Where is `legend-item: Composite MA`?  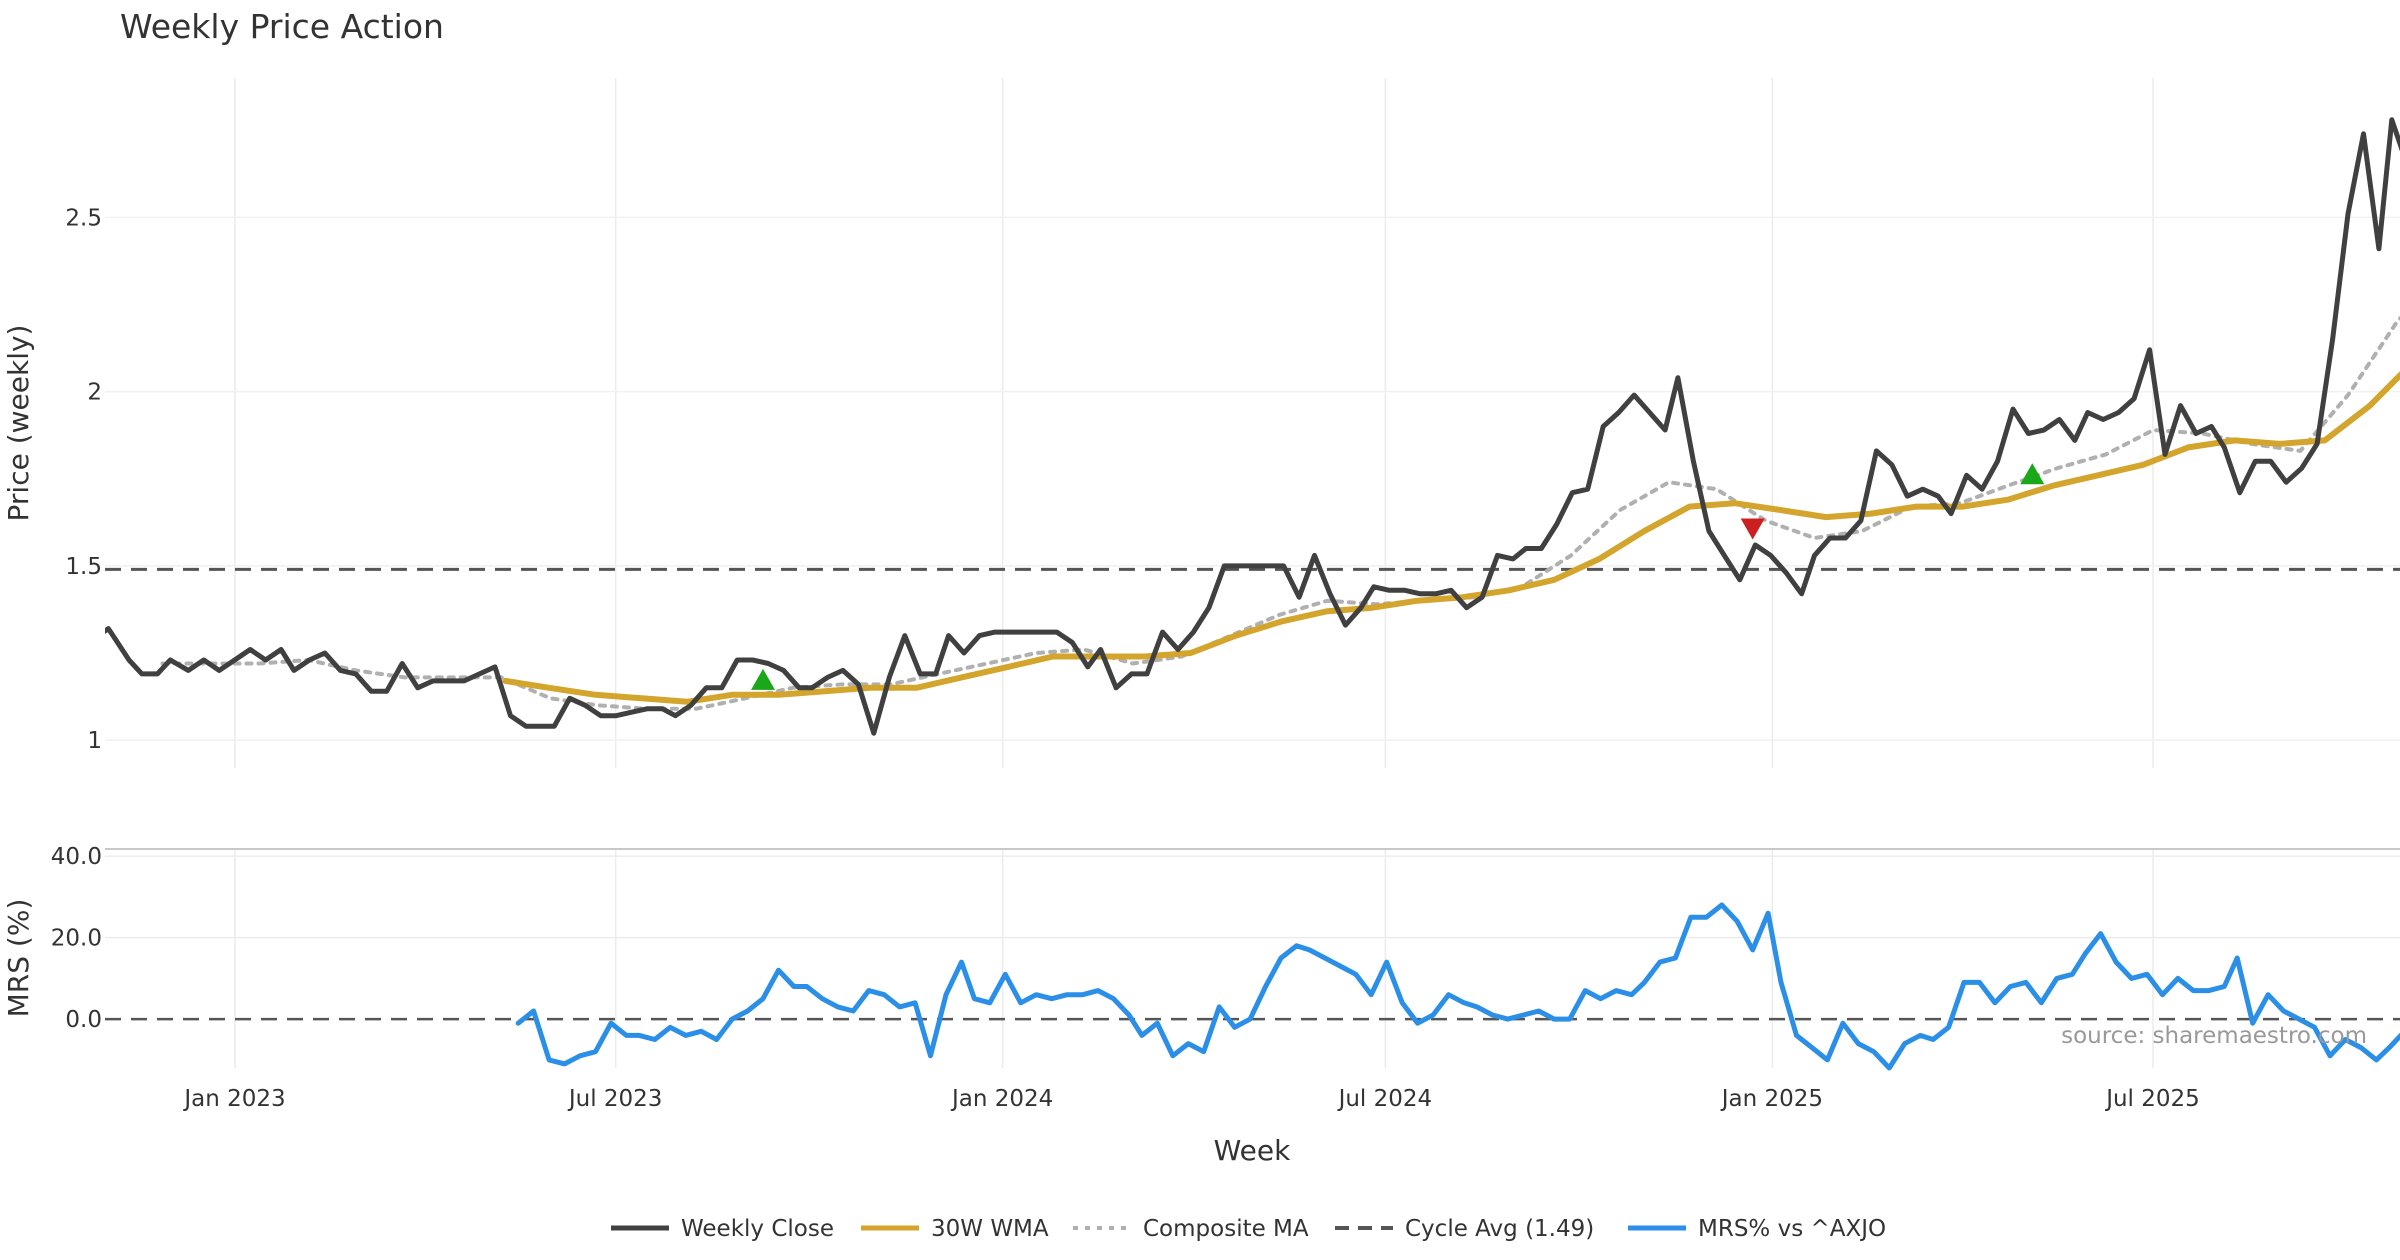 legend-item: Composite MA is located at coordinates (1191, 1229).